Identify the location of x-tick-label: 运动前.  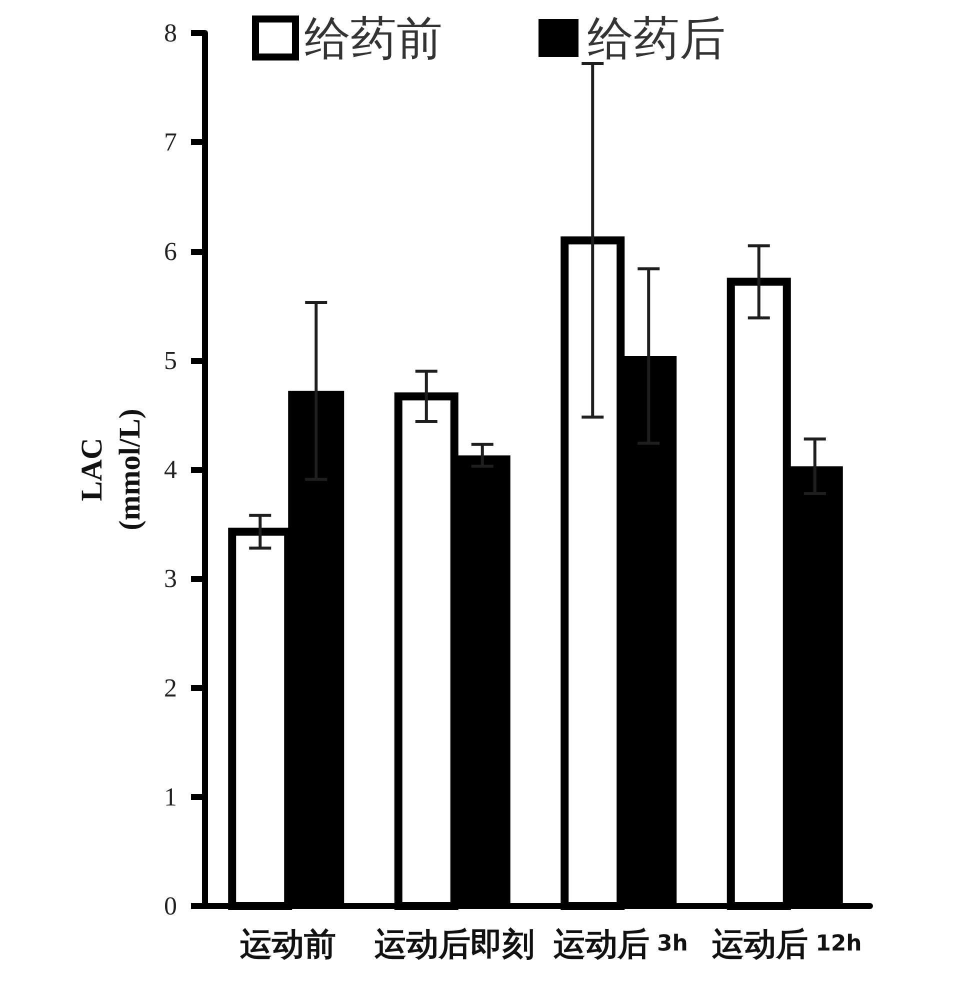
(287, 944).